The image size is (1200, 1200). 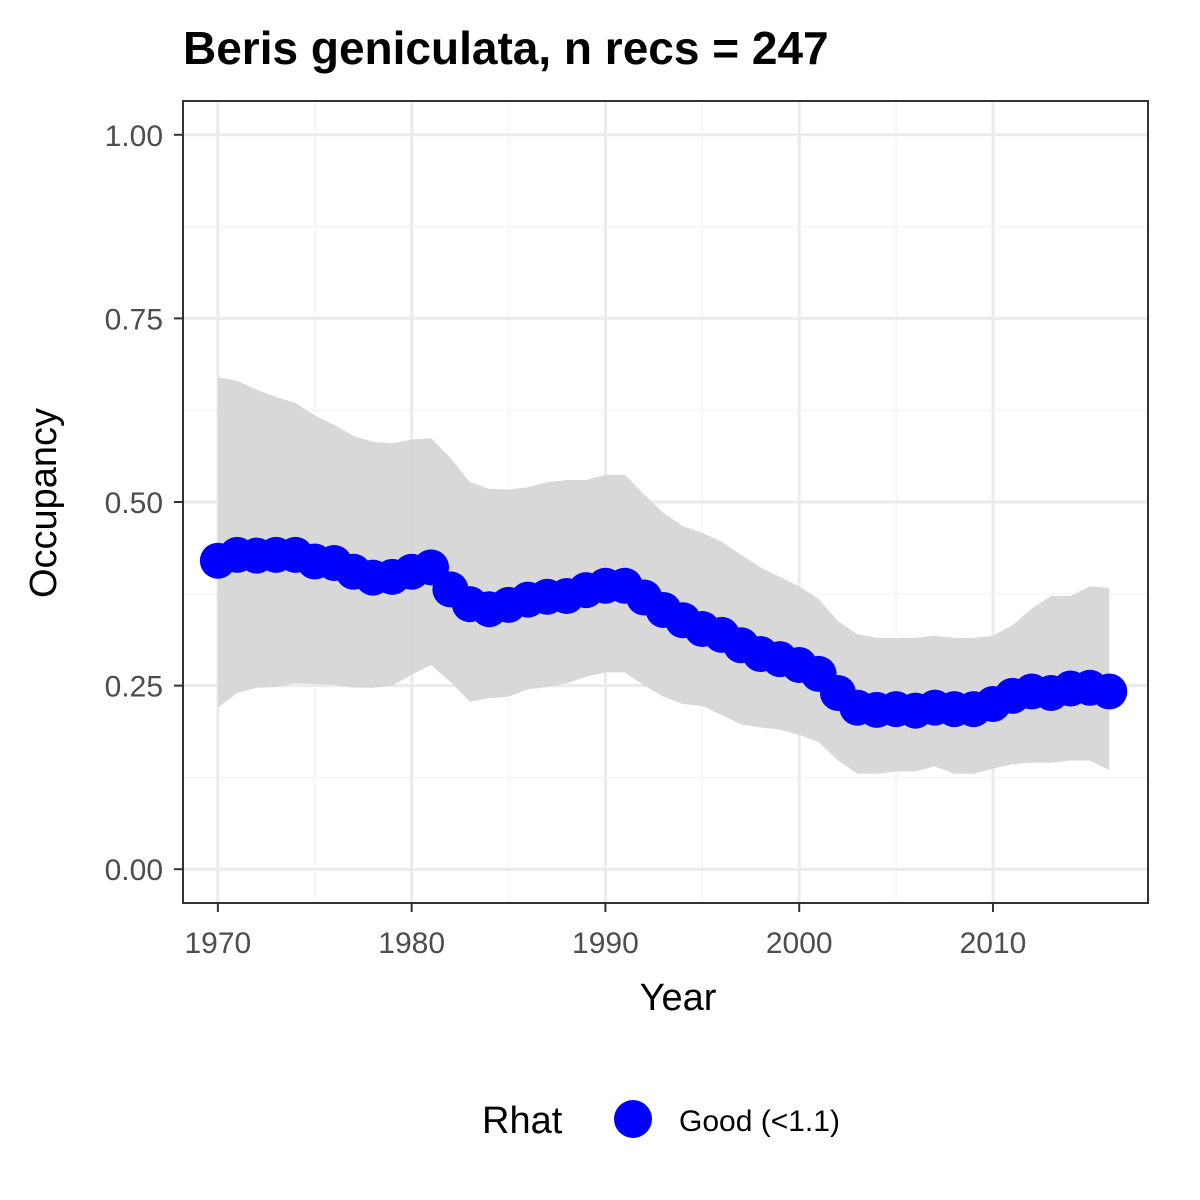 What do you see at coordinates (633, 1119) in the screenshot?
I see `legend-key-good` at bounding box center [633, 1119].